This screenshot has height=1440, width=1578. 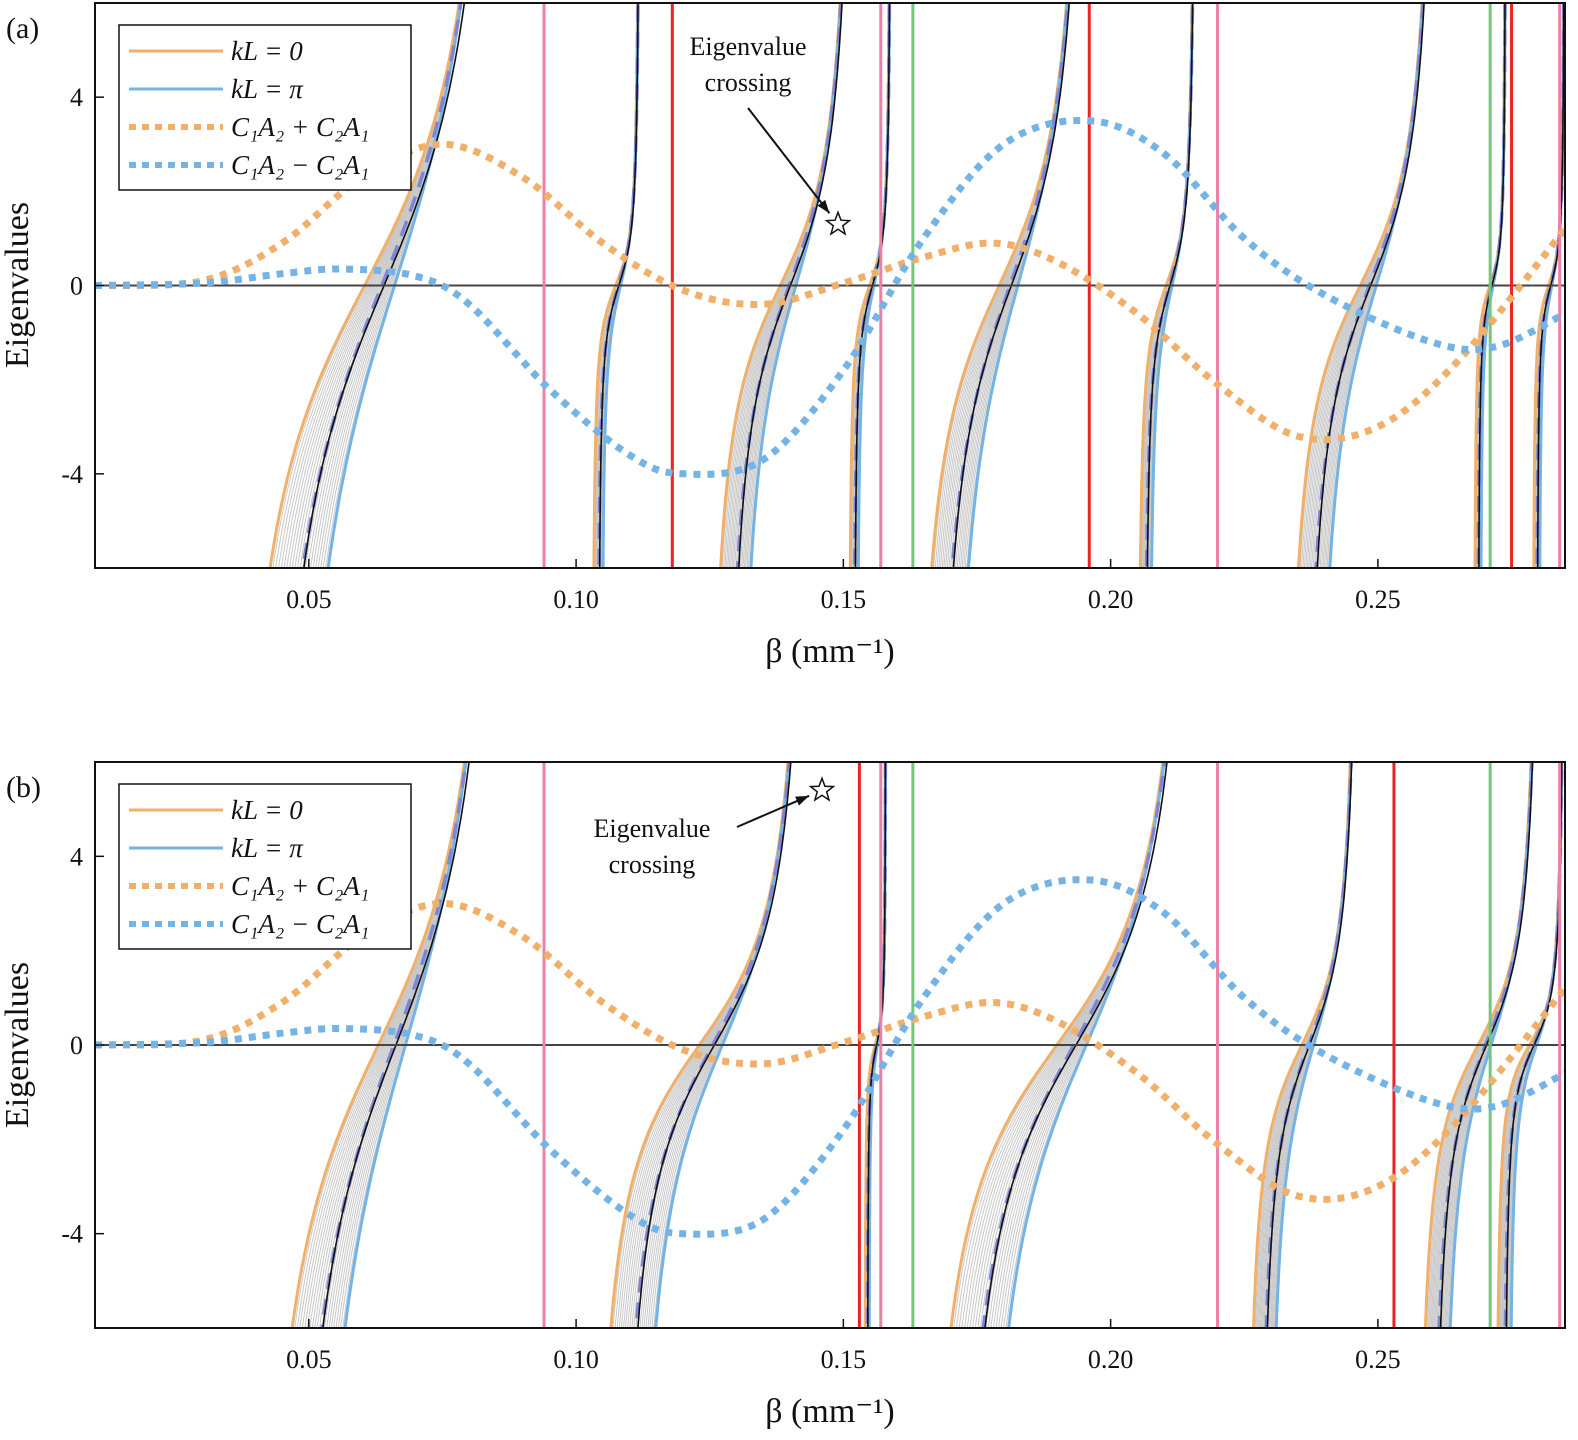 What do you see at coordinates (23, 787) in the screenshot?
I see `panel-label: (b)` at bounding box center [23, 787].